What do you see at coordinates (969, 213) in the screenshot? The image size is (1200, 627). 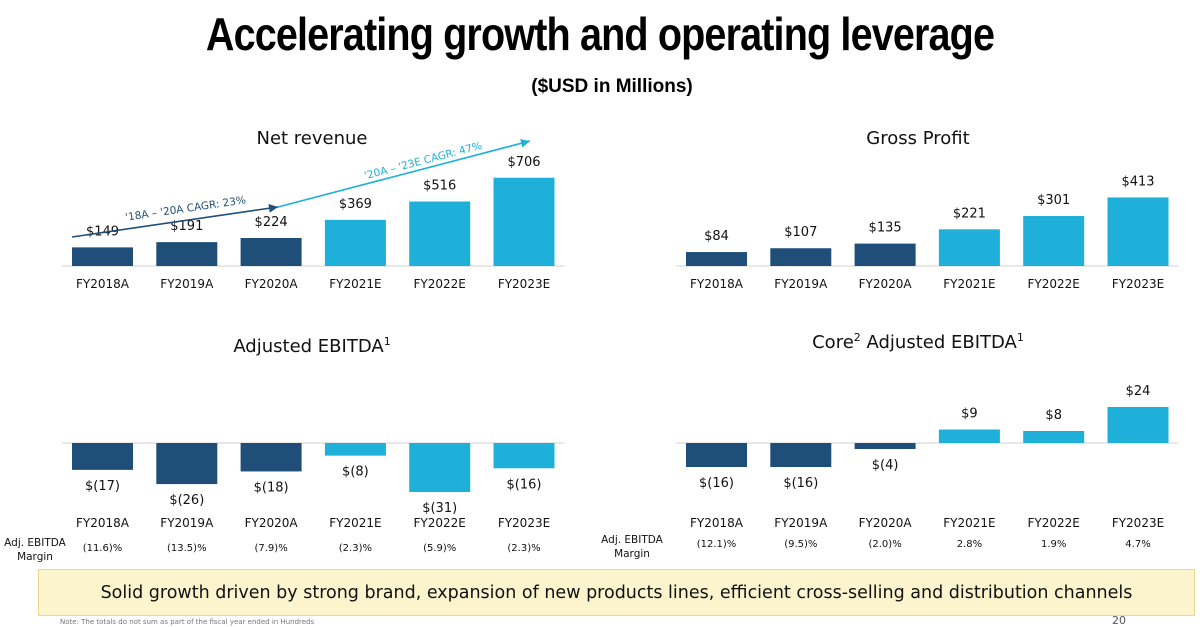 I see `data-label: $221` at bounding box center [969, 213].